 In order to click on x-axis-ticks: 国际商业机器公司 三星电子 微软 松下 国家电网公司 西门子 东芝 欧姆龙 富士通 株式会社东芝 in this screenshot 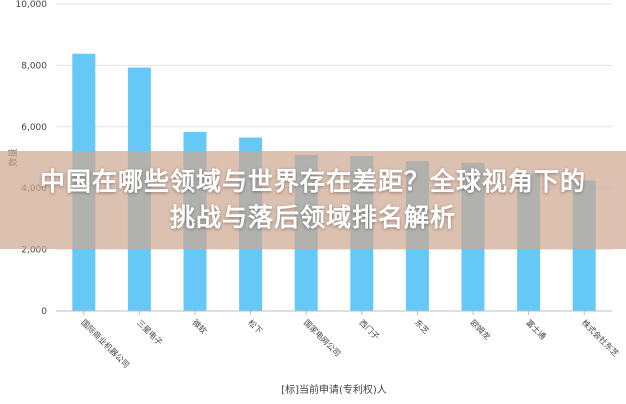, I will do `click(350, 340)`.